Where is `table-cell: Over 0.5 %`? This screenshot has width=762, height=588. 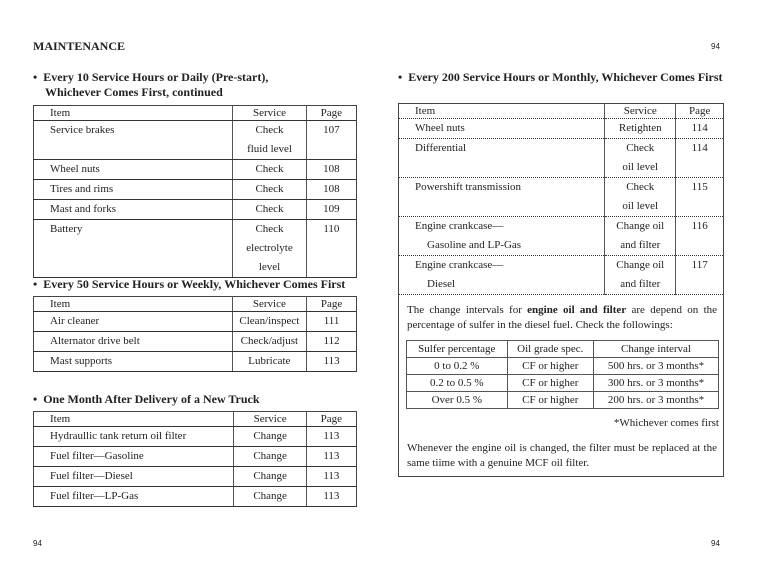 table-cell: Over 0.5 % is located at coordinates (457, 400).